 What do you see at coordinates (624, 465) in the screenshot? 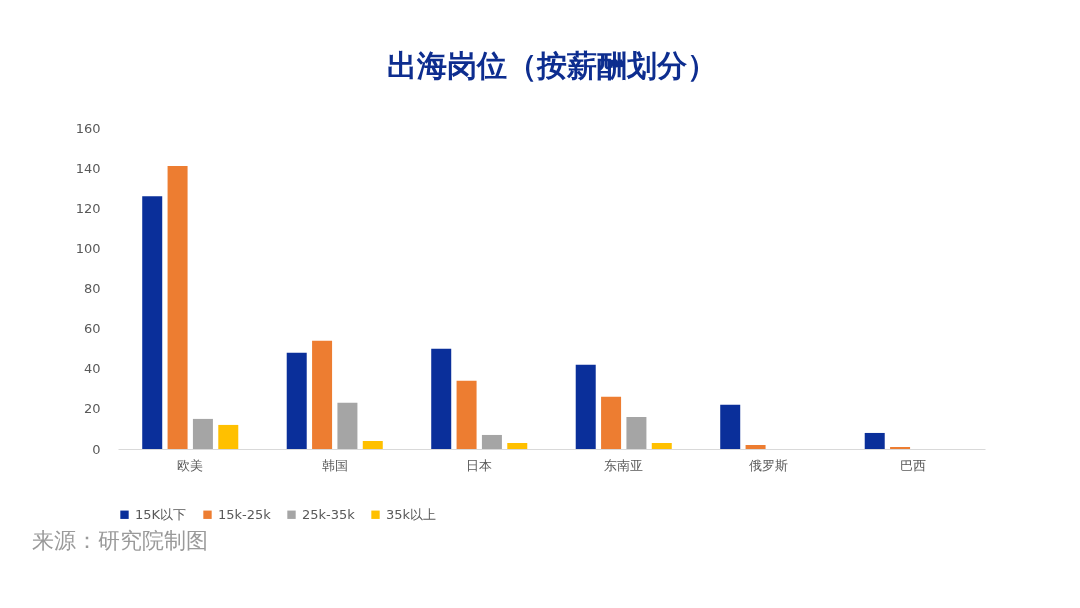
I see `x-tick-label: 东南亚` at bounding box center [624, 465].